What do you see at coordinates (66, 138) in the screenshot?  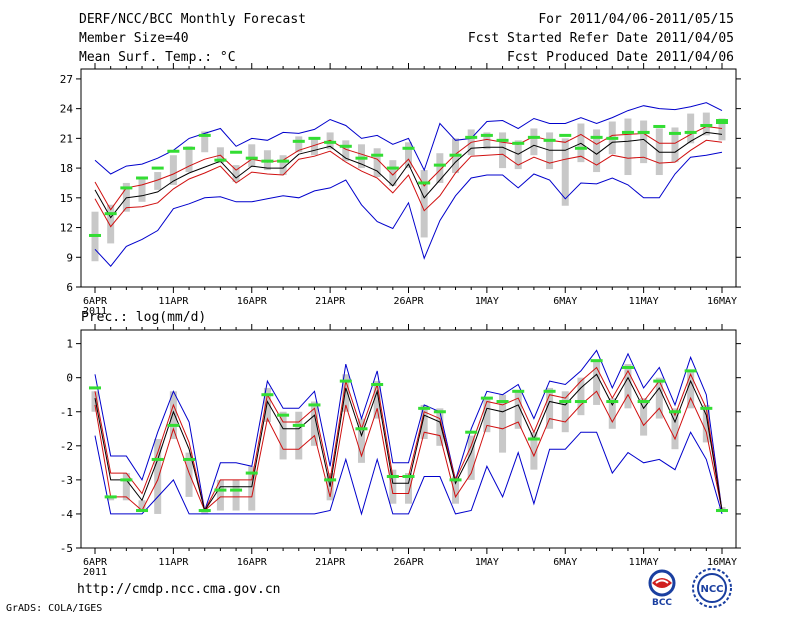 I see `y-tick-label: 21` at bounding box center [66, 138].